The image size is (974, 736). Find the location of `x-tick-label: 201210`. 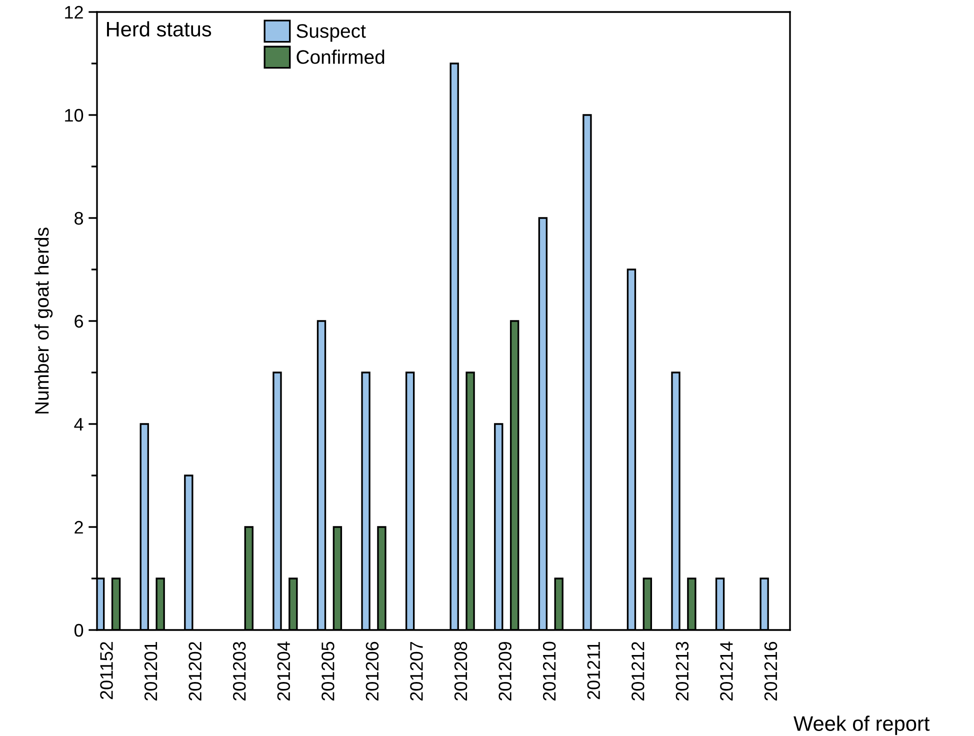

x-tick-label: 201210 is located at coordinates (549, 671).